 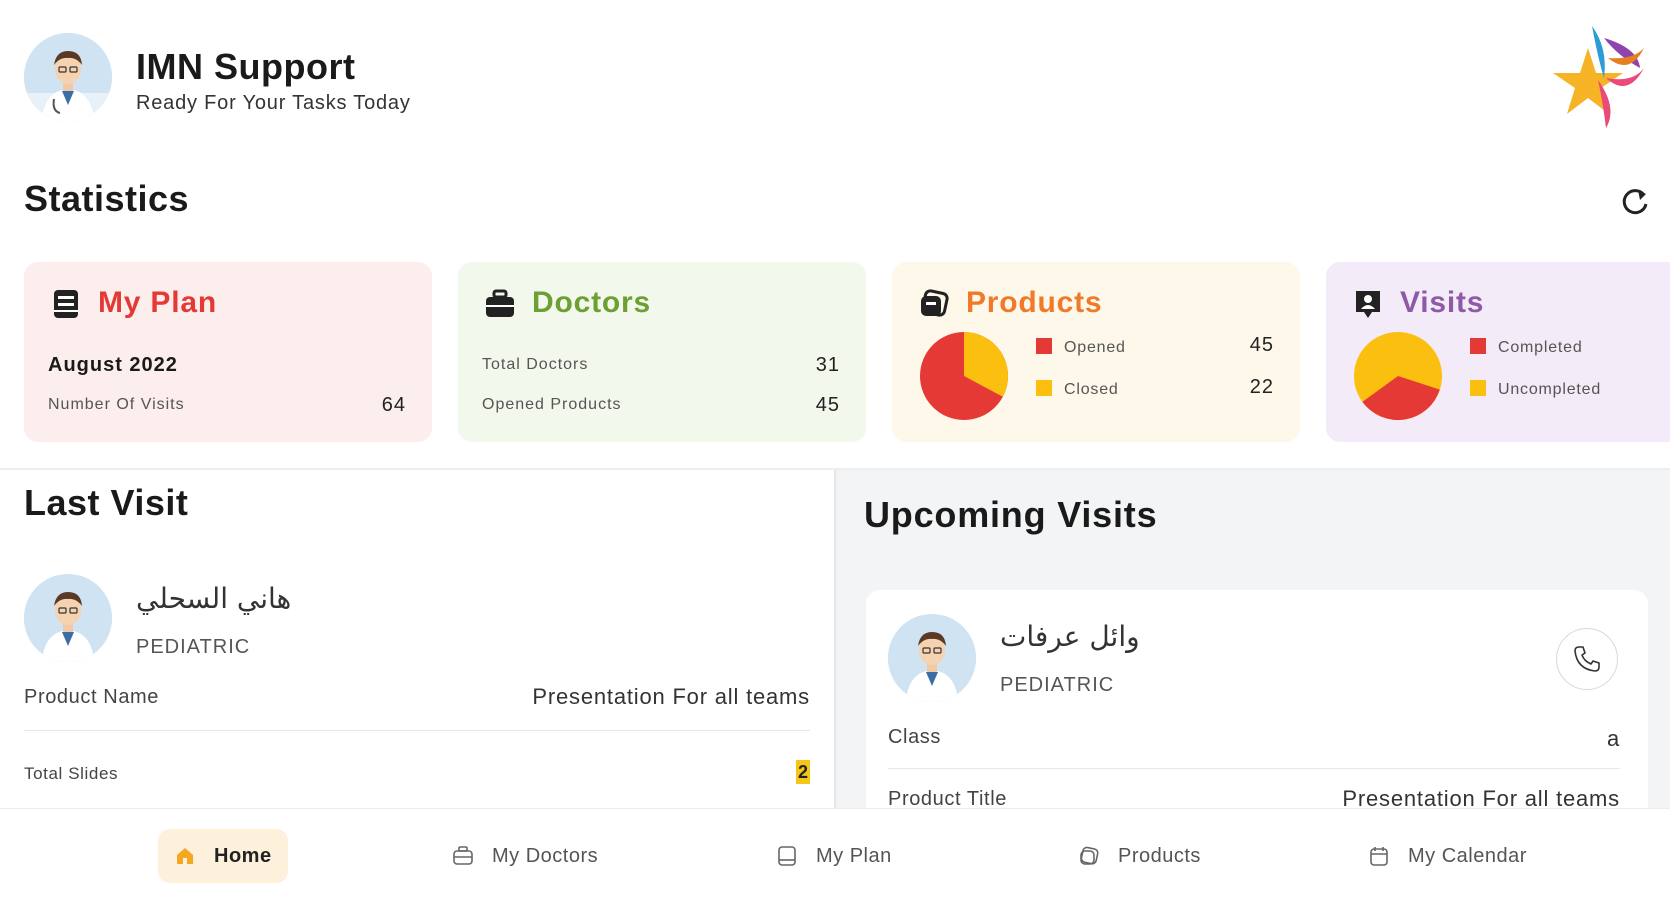 I want to click on legend-completed-label: Completed, so click(x=1540, y=347).